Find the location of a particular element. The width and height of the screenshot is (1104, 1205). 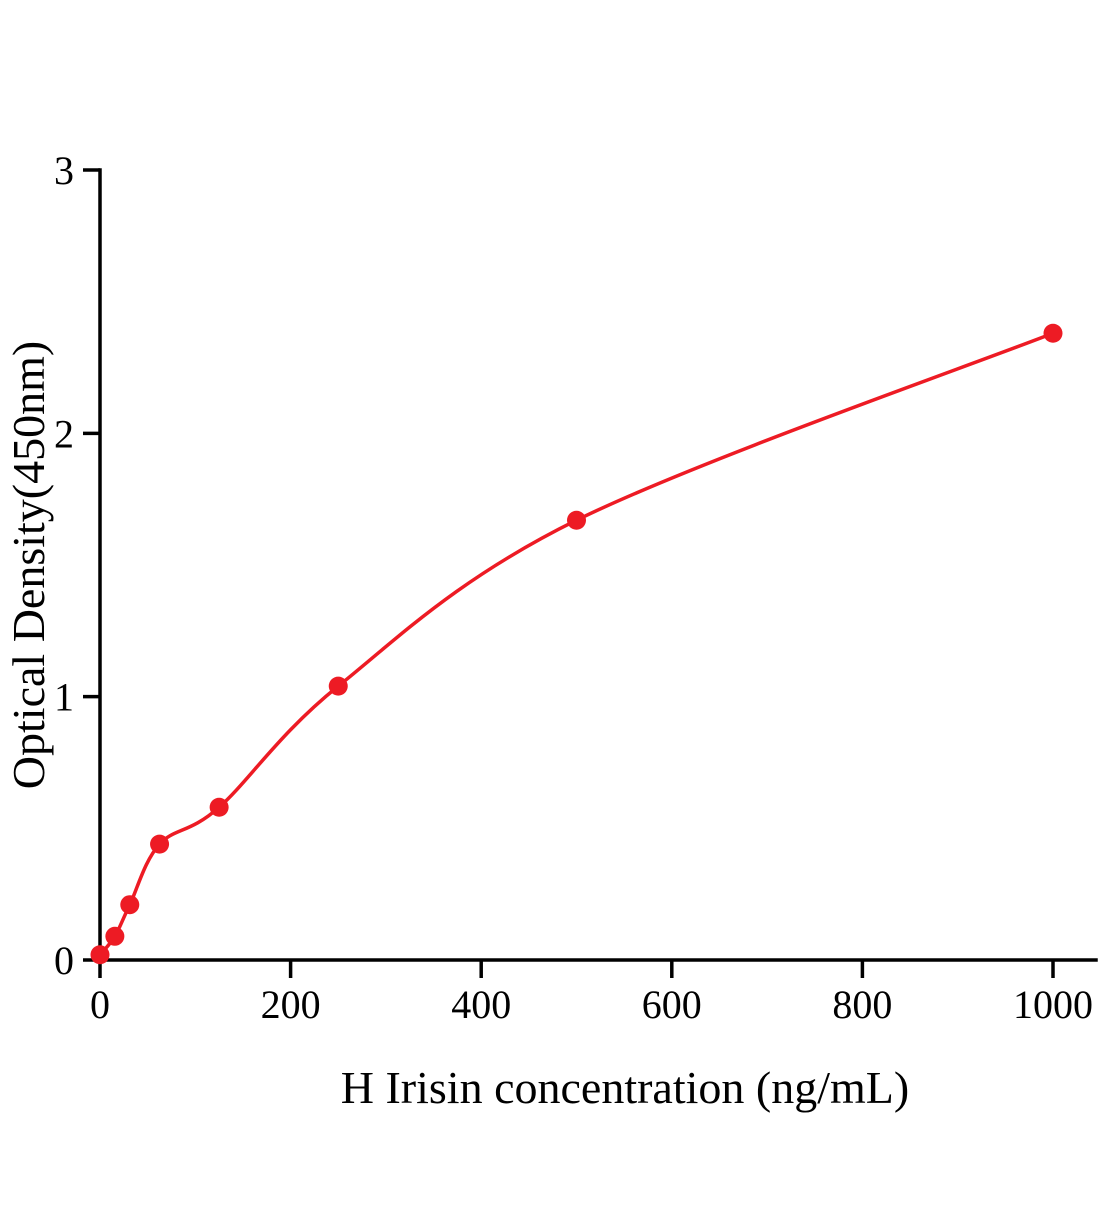

x-tick-label: 600 is located at coordinates (672, 1004).